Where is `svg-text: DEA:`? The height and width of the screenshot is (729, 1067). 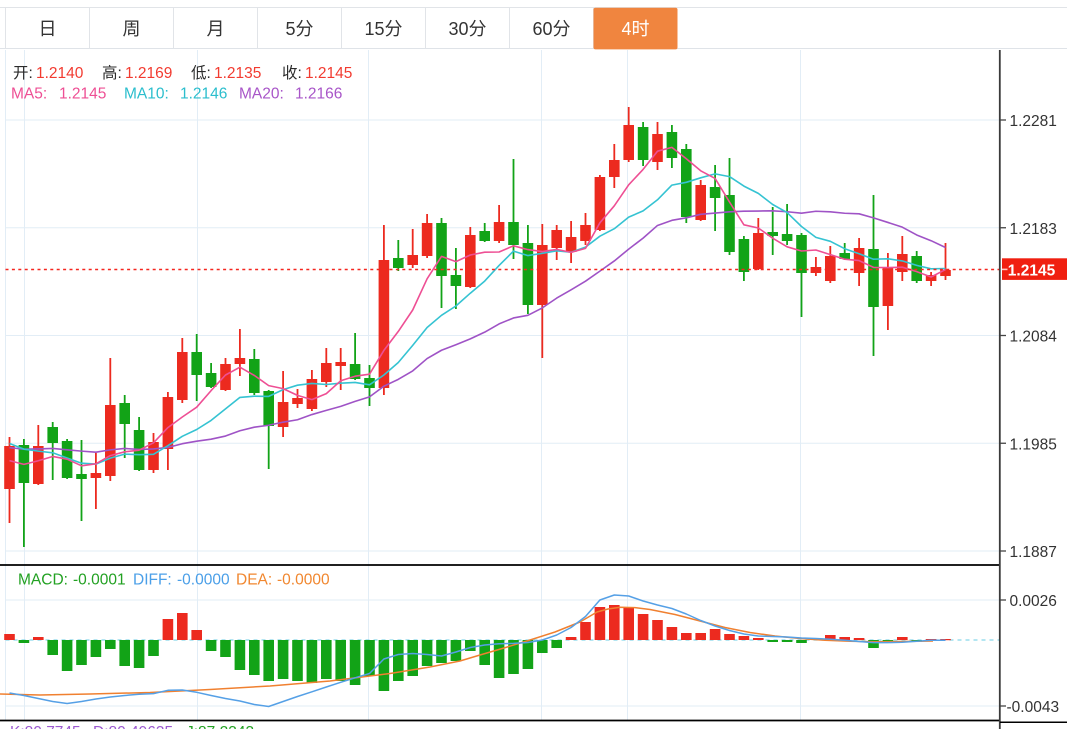
svg-text: DEA: is located at coordinates (254, 580).